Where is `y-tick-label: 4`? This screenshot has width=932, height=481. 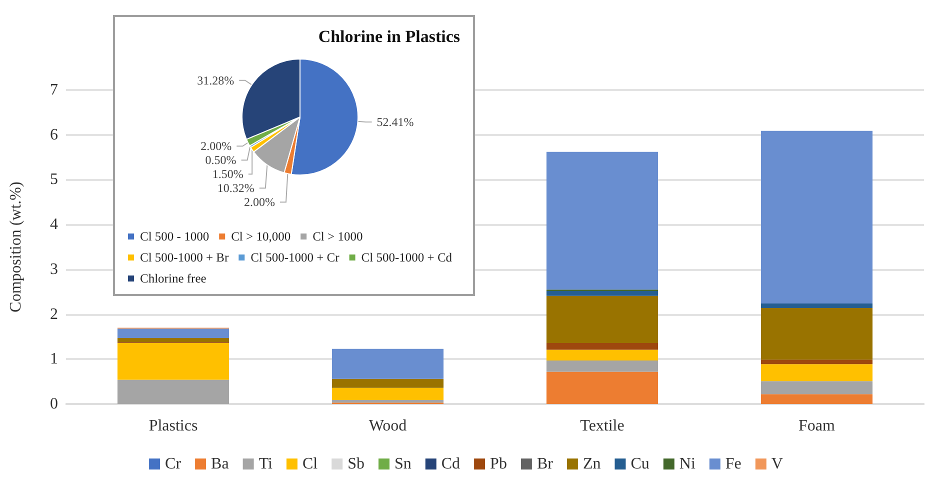
y-tick-label: 4 is located at coordinates (54, 225).